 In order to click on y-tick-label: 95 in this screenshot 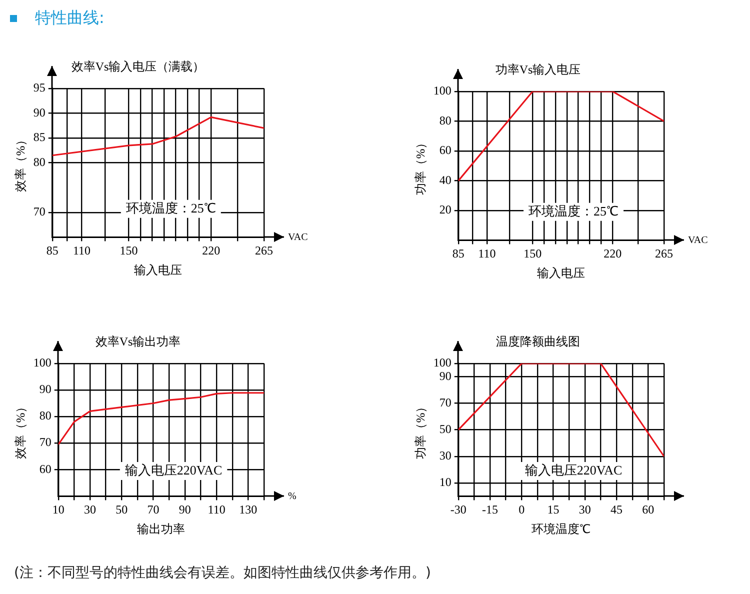, I will do `click(39, 87)`.